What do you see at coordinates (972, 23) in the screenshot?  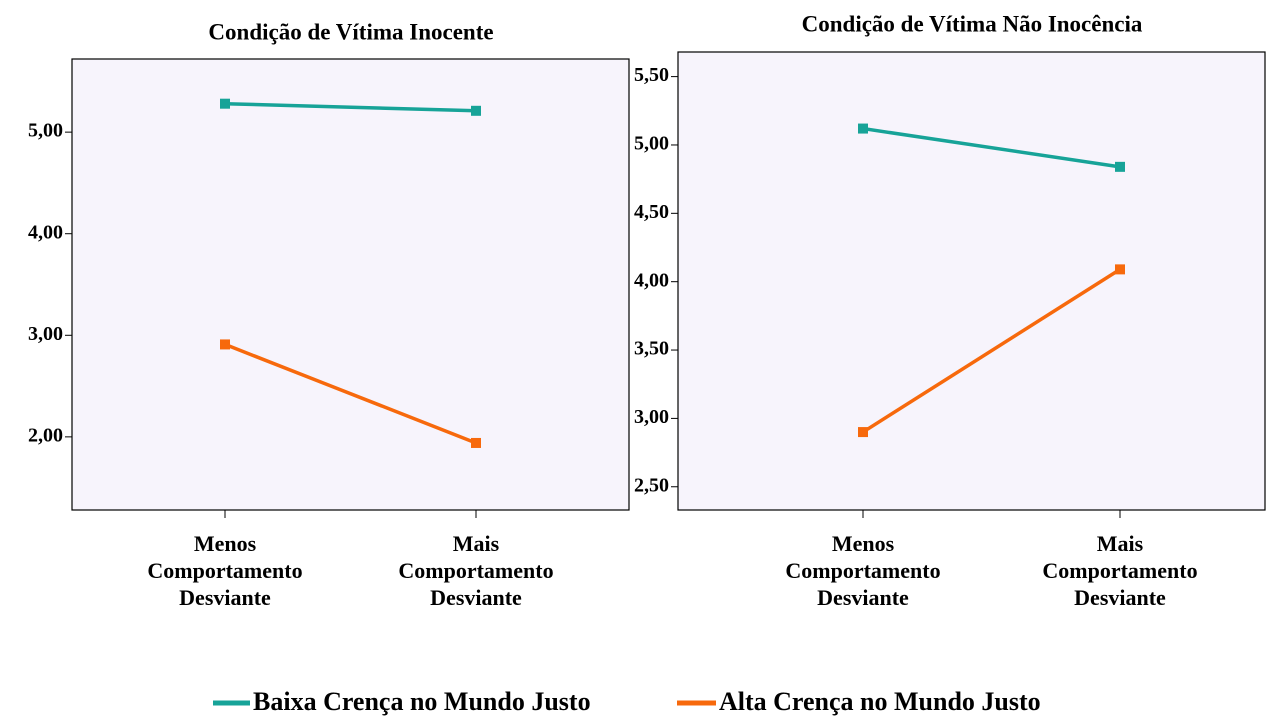 I see `chart-title: Condição de Vítima Não Inocência` at bounding box center [972, 23].